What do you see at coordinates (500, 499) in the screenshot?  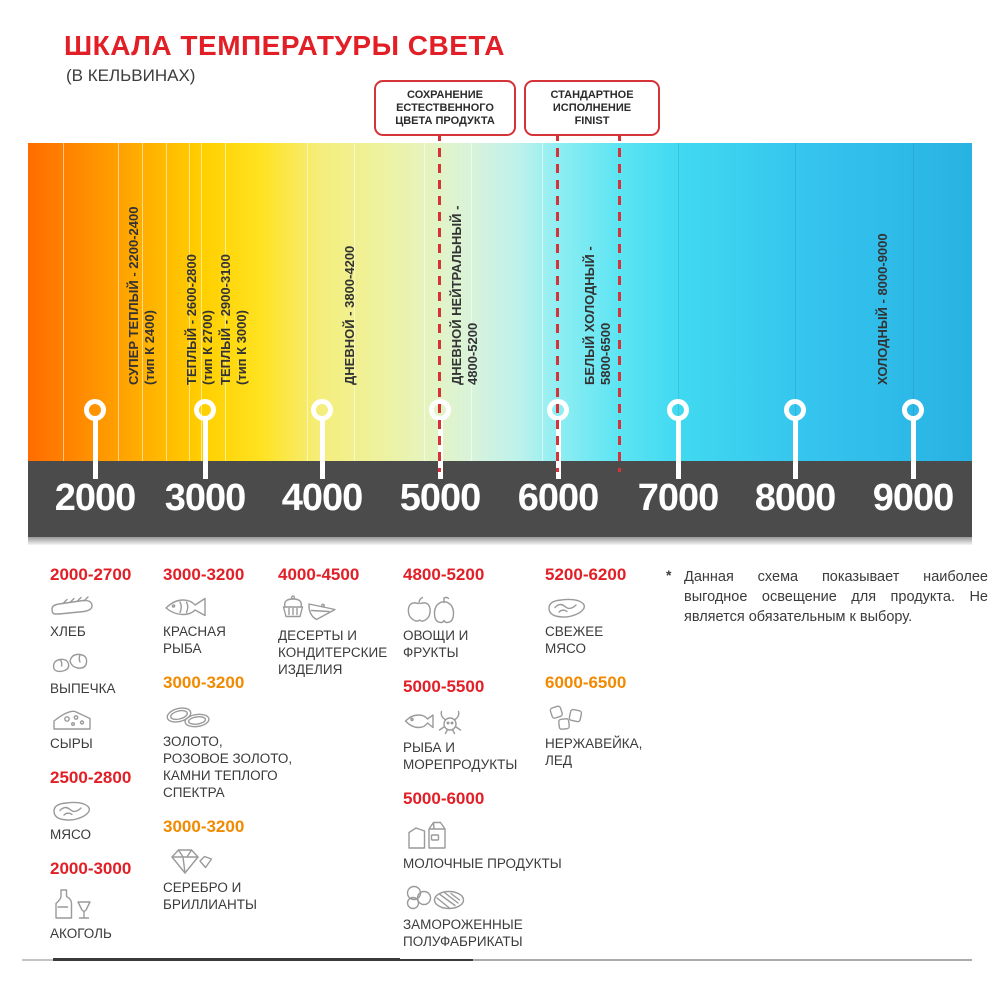 I see `kelvin-scale-bar: 2000 3000 4000 5000 6000 7000 8000 9000` at bounding box center [500, 499].